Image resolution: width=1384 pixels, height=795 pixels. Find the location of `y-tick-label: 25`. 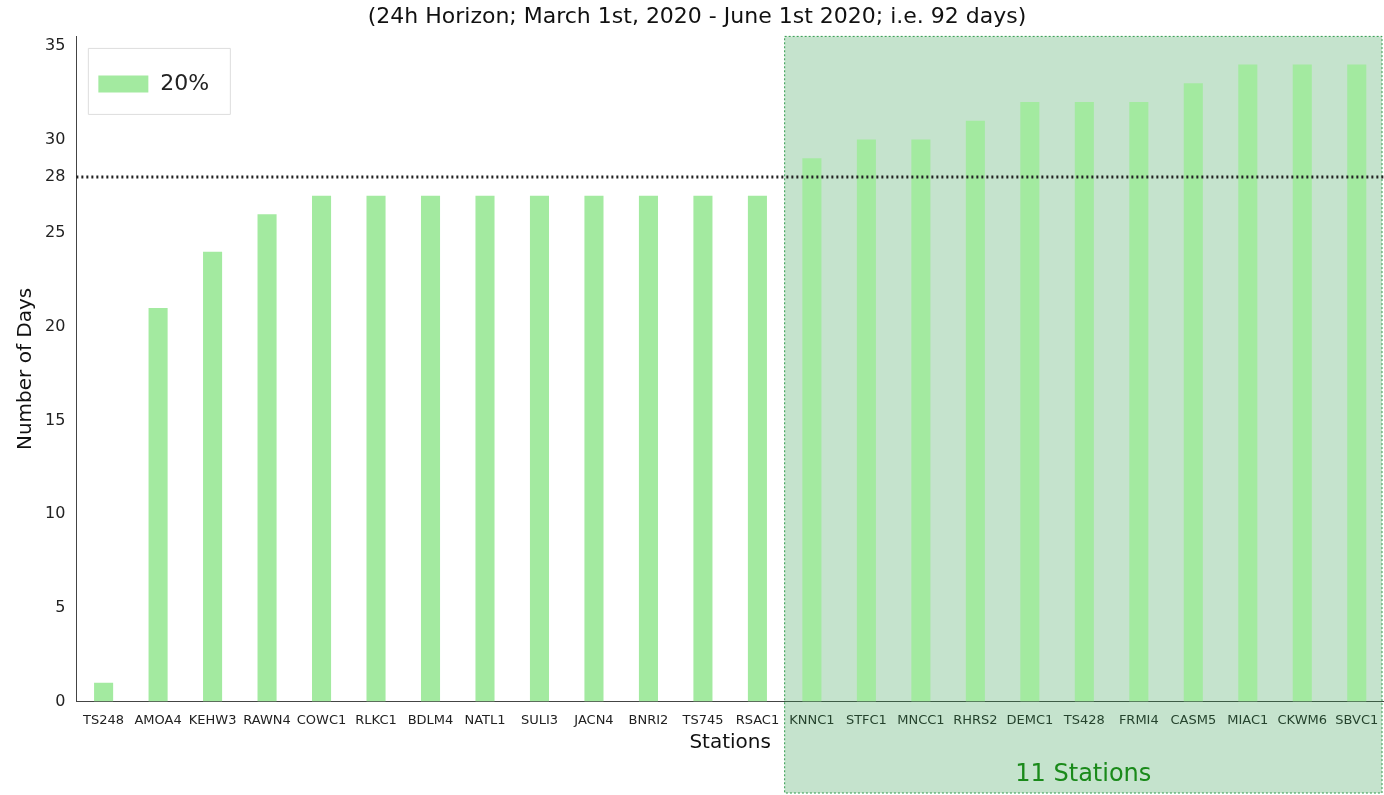

y-tick-label: 25 is located at coordinates (55, 232).